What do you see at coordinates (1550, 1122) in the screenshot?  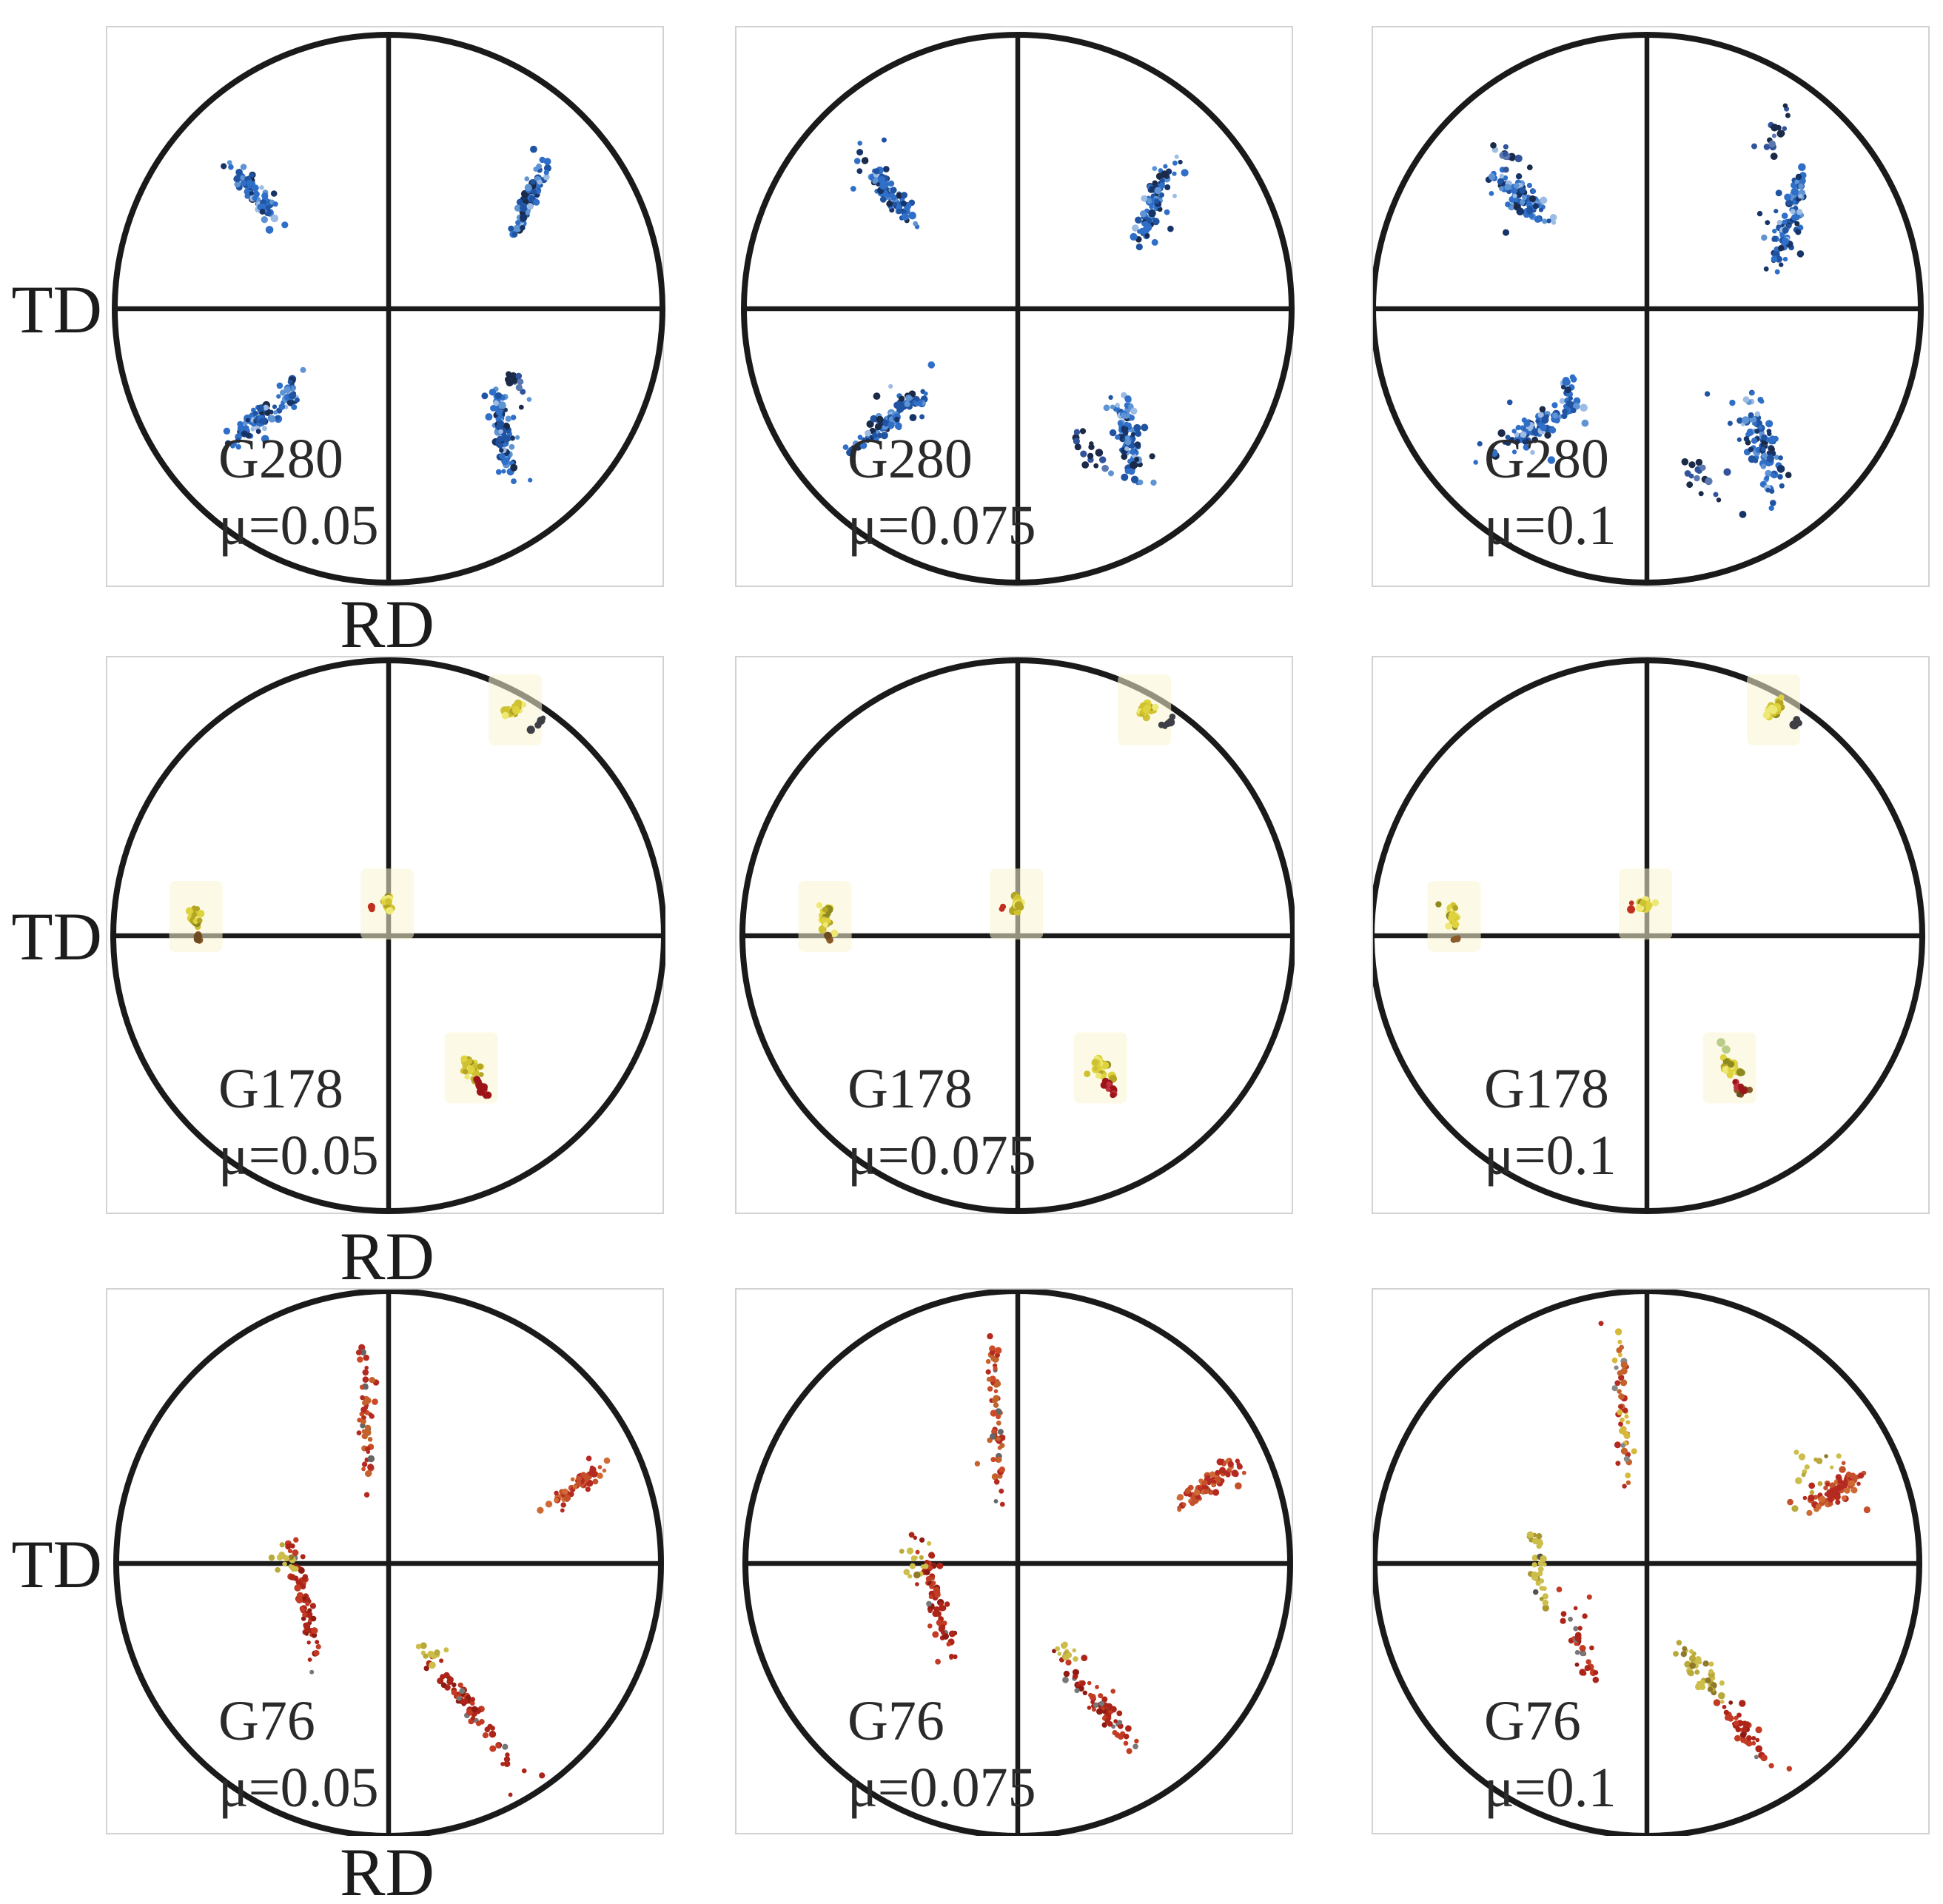 I see `panel-label: G178 μ=0.1` at bounding box center [1550, 1122].